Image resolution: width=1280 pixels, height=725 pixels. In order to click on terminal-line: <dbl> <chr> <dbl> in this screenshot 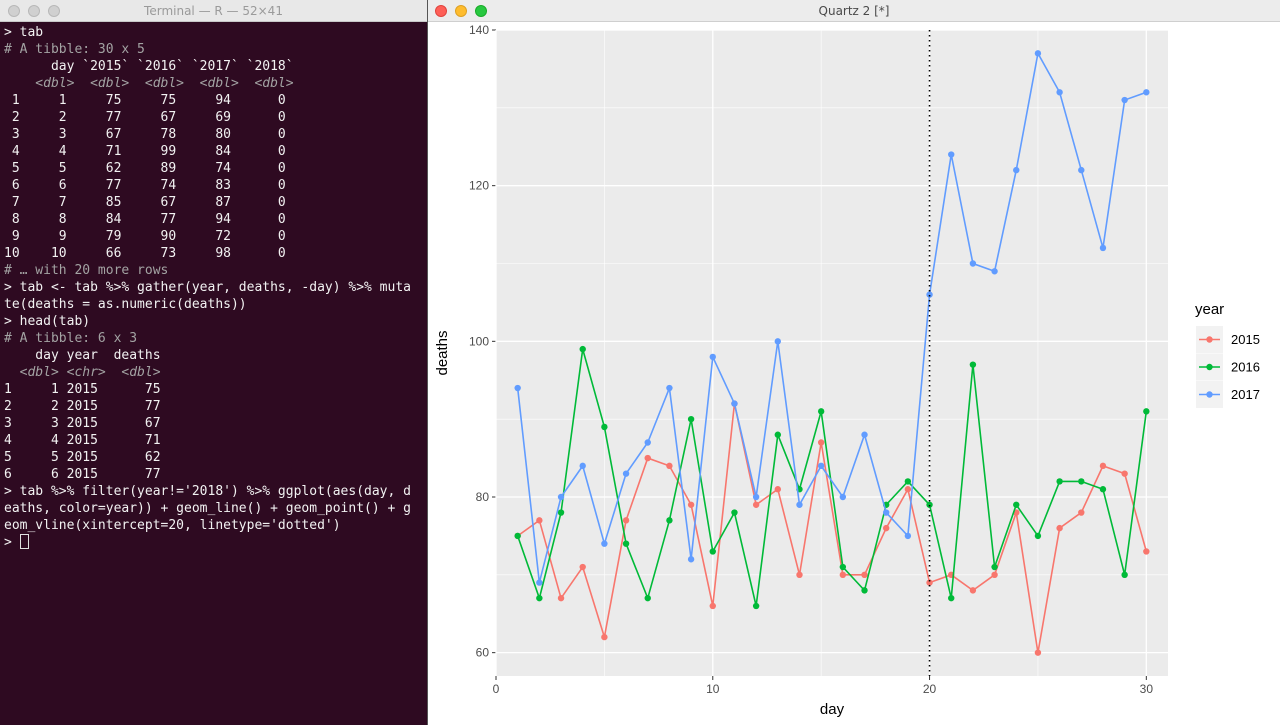, I will do `click(82, 372)`.